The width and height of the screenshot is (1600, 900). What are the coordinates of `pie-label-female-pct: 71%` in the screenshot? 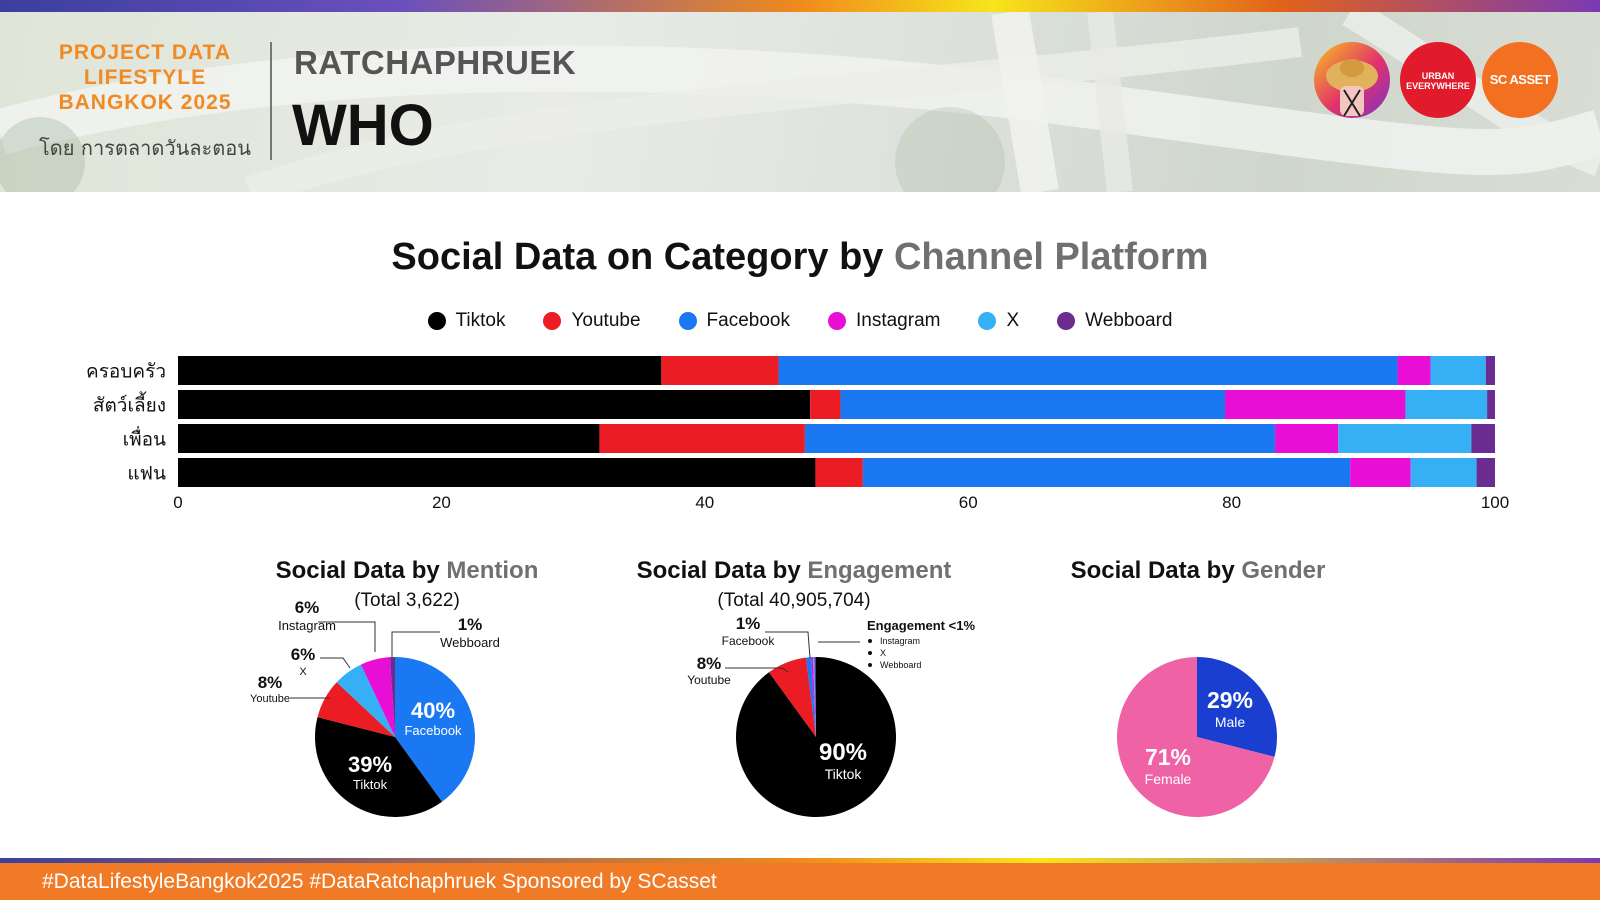 It's located at (1168, 757).